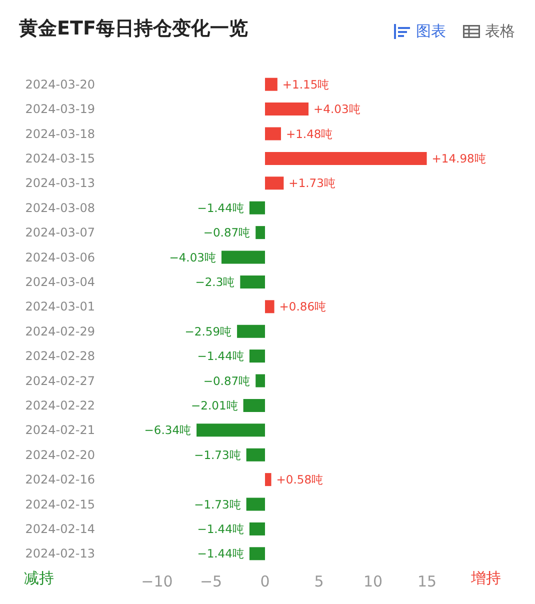 Image resolution: width=535 pixels, height=604 pixels. Describe the element at coordinates (60, 158) in the screenshot. I see `y-tick-label: 2024-03-15` at that location.